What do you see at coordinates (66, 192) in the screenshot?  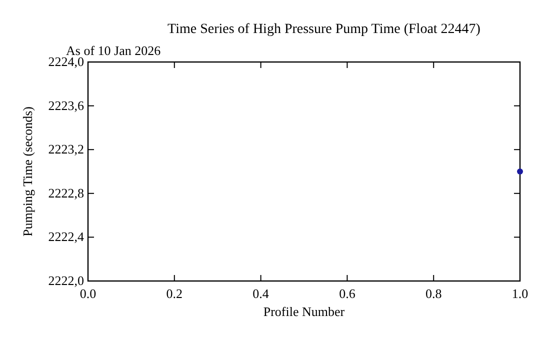 I see `y-tick-label: 2222,8` at bounding box center [66, 192].